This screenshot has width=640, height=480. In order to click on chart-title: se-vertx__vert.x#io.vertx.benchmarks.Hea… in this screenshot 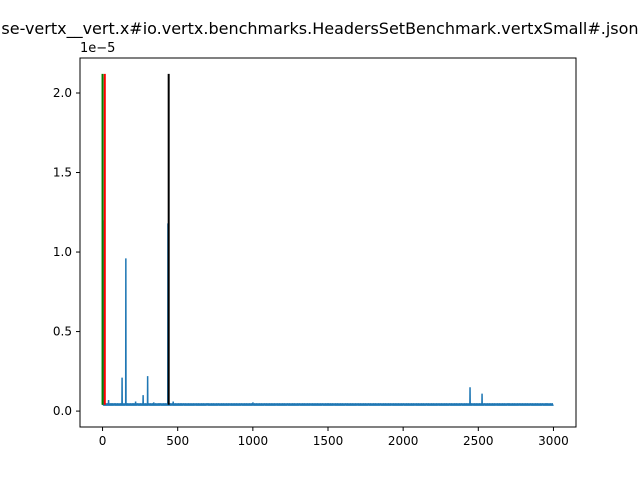, I will do `click(319, 29)`.